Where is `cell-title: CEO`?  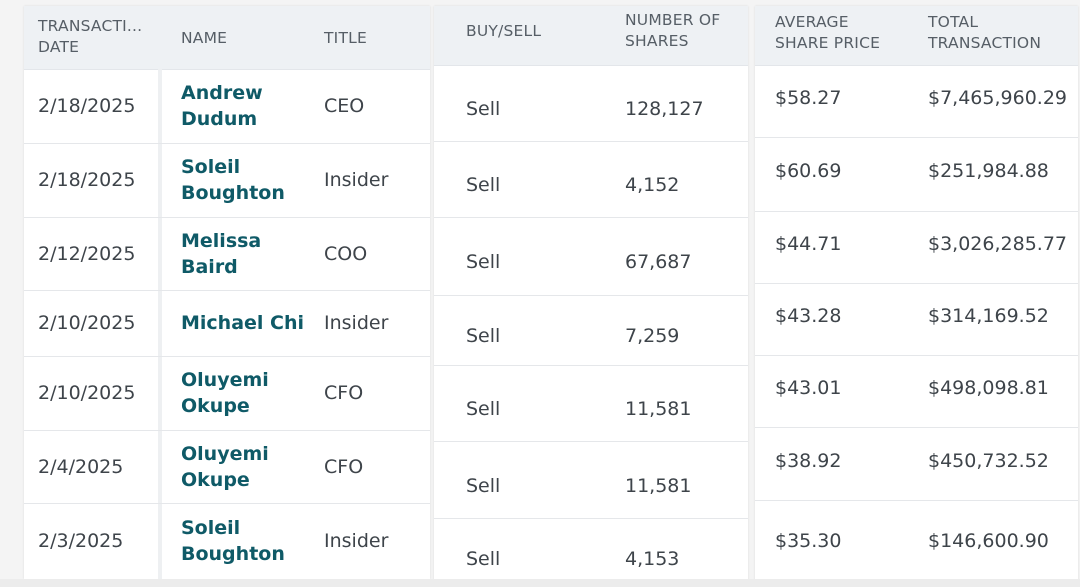 cell-title: CEO is located at coordinates (344, 106).